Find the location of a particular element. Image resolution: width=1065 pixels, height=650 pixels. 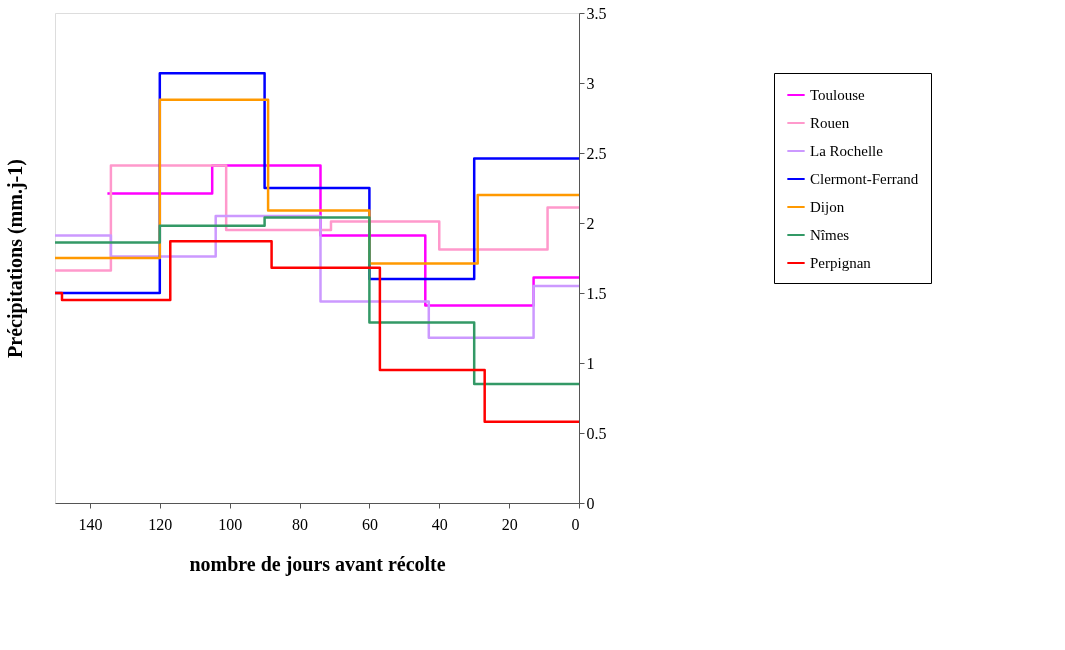

legend-label: Perpignan is located at coordinates (841, 263).